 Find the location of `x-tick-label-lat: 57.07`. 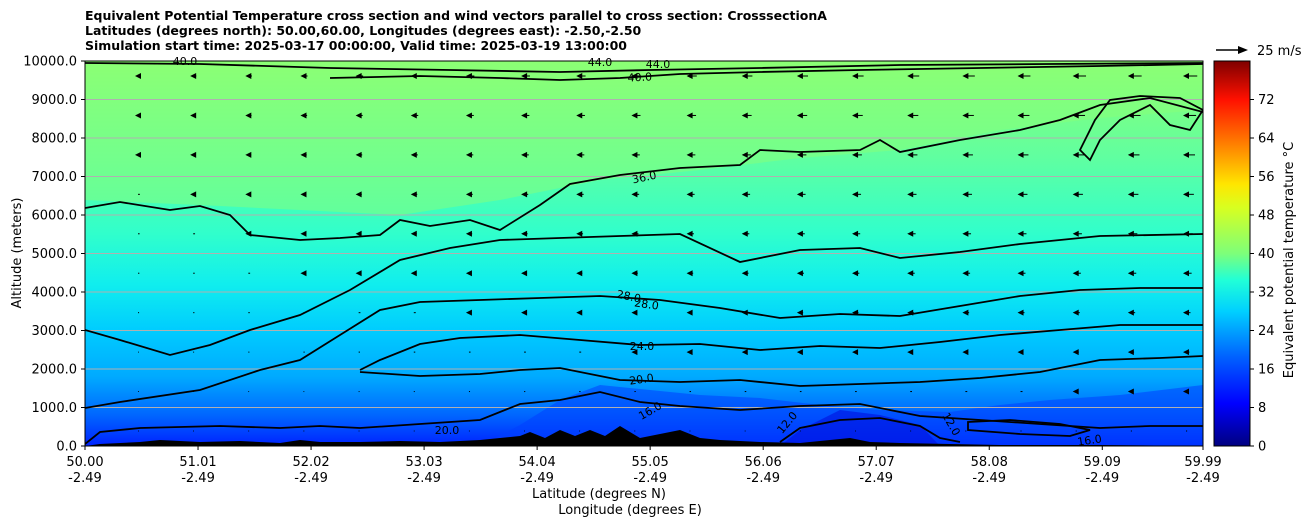

x-tick-label-lat: 57.07 is located at coordinates (876, 462).